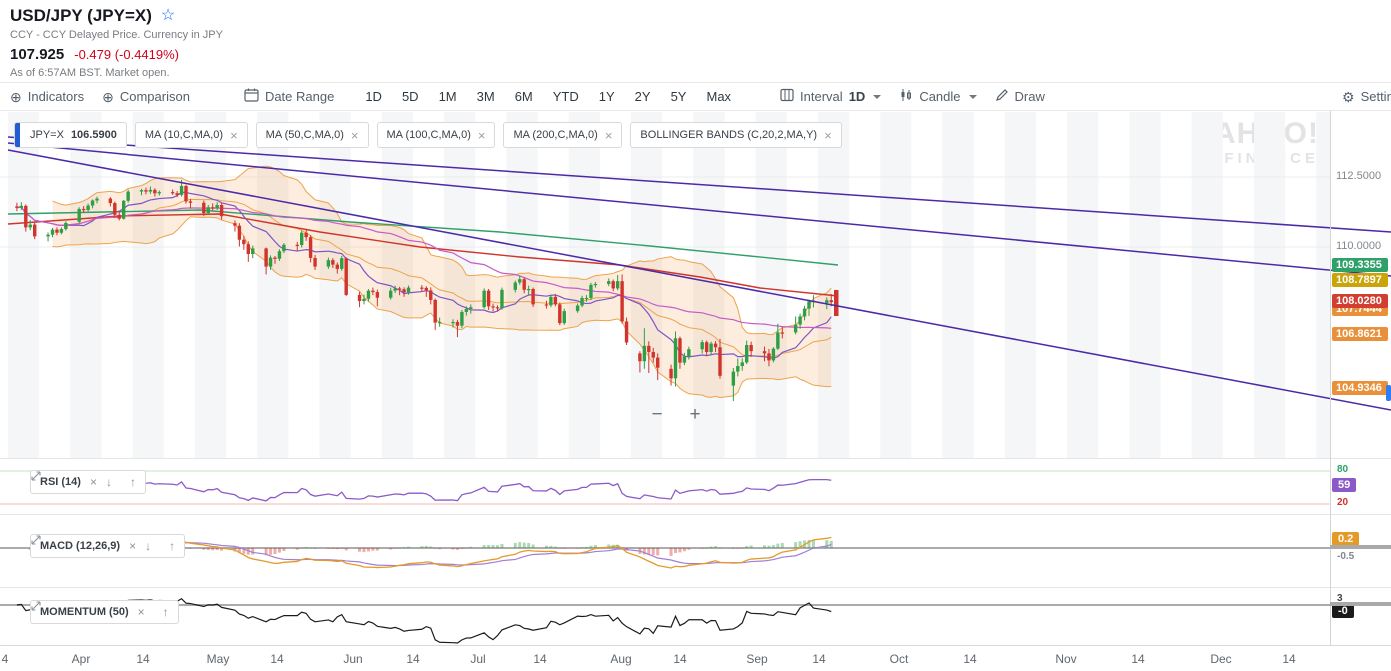  Describe the element at coordinates (146, 96) in the screenshot. I see `comparison-button: ⊕ Comparison` at that location.